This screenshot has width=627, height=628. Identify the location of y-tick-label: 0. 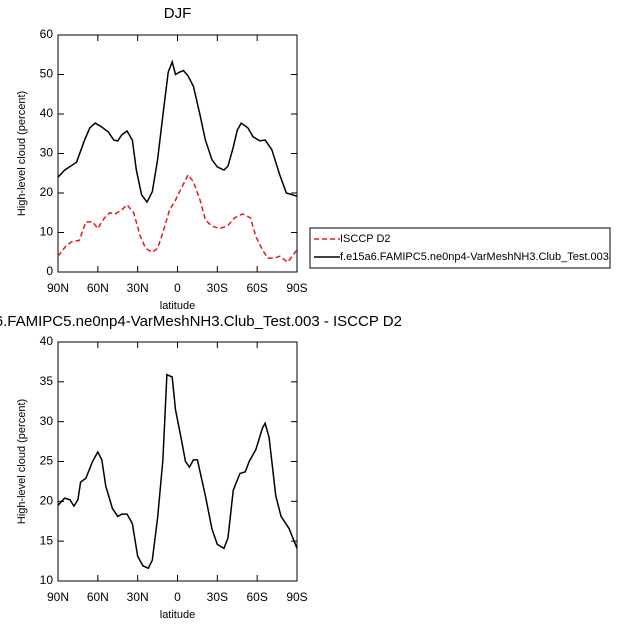
(49, 271).